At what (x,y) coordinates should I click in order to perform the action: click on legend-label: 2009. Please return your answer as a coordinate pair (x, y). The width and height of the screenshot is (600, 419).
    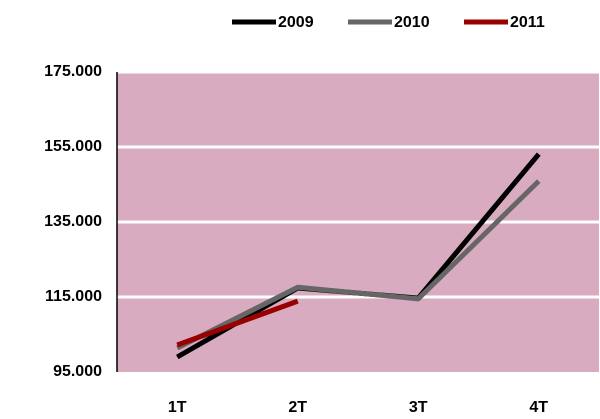
    Looking at the image, I should click on (296, 22).